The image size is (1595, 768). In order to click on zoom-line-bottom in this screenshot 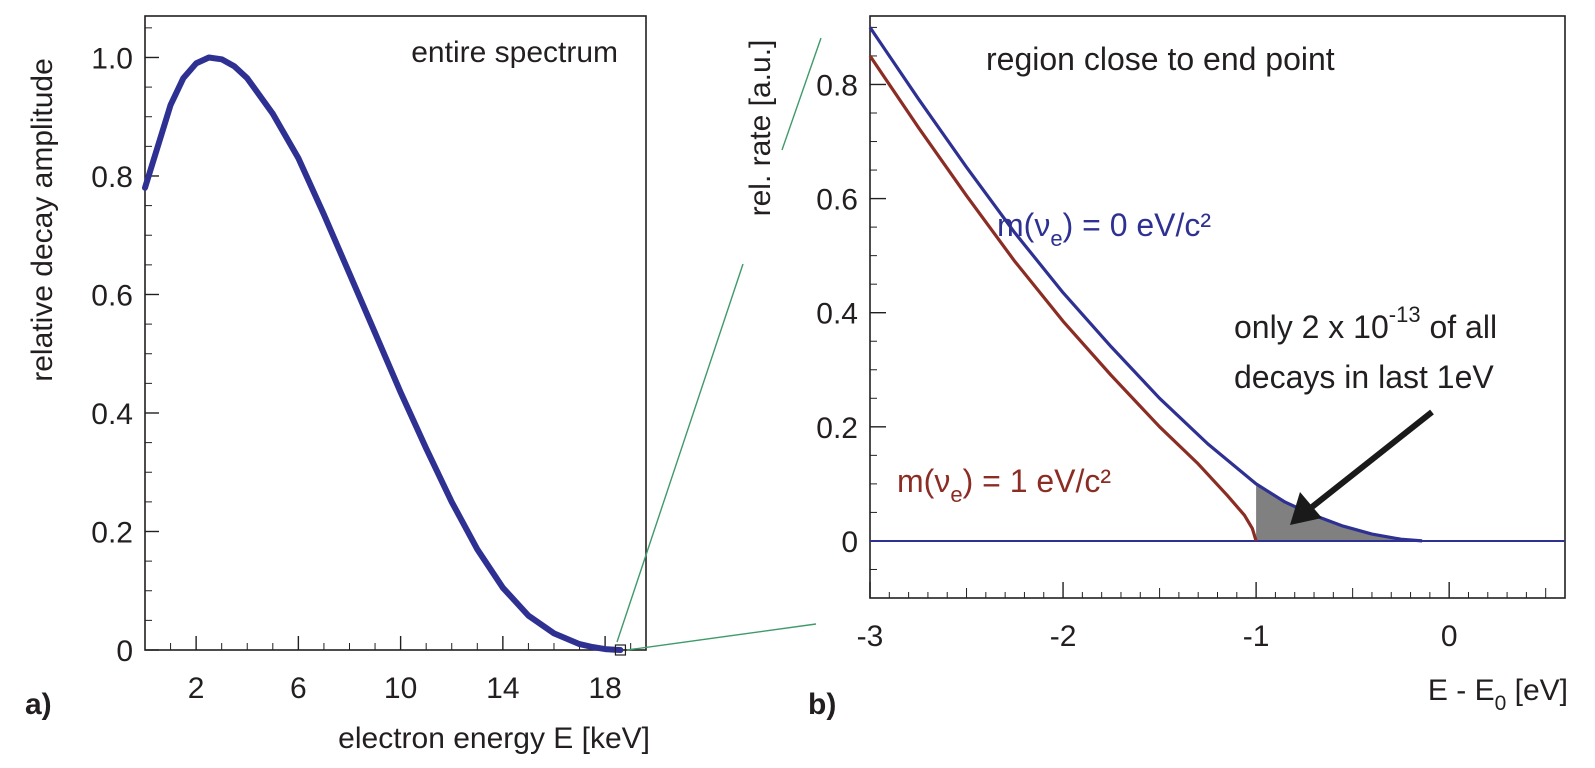, I will do `click(721, 637)`.